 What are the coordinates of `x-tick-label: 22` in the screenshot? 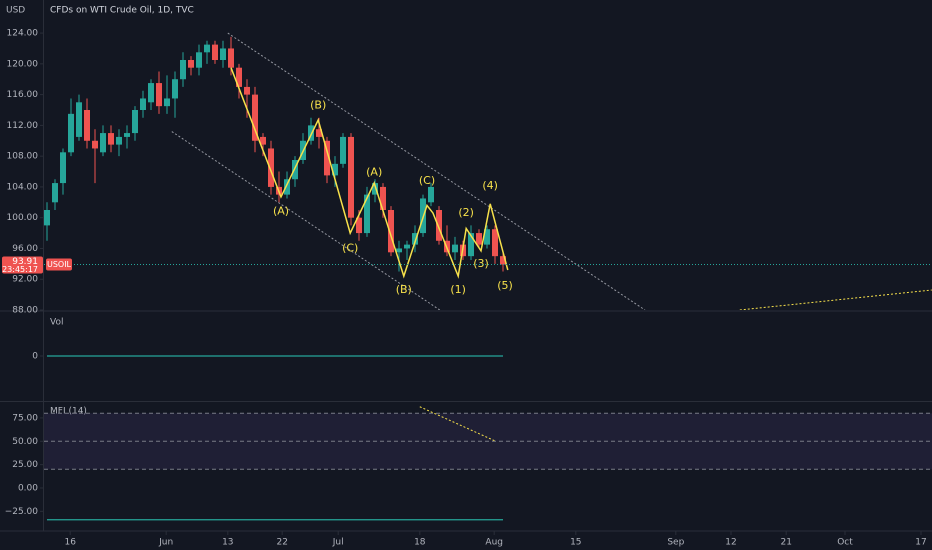 It's located at (281, 543).